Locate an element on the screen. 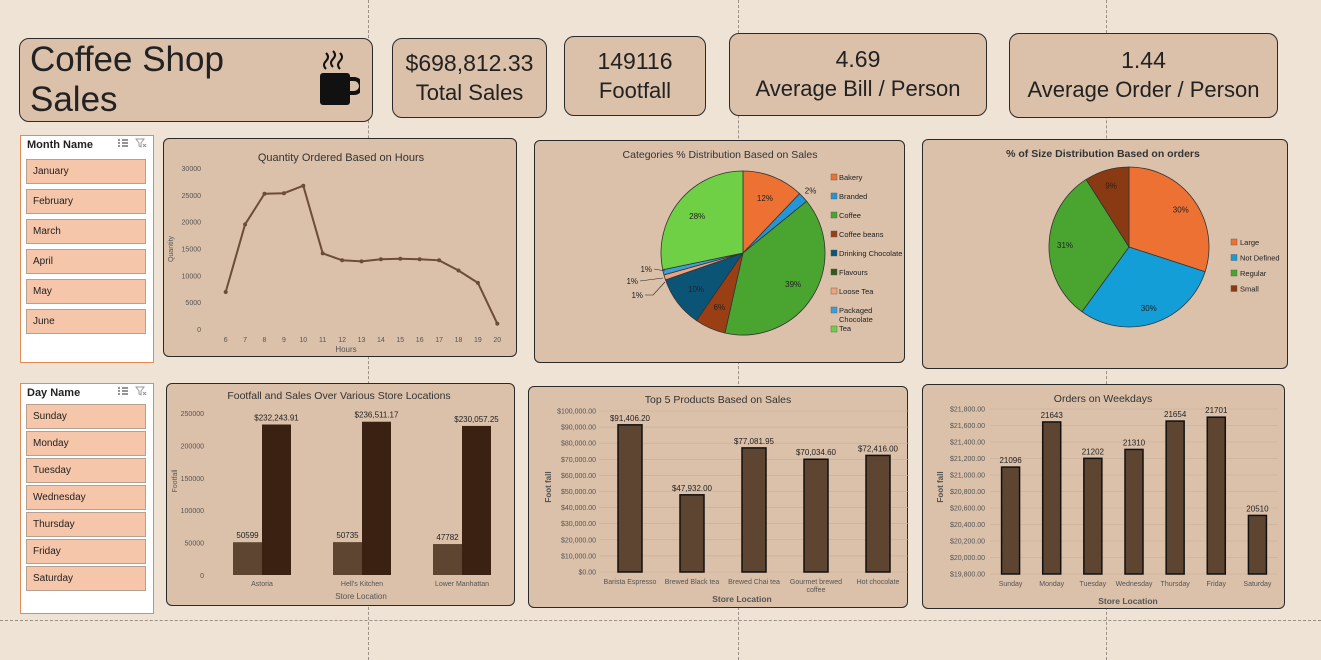 The width and height of the screenshot is (1321, 660). x-tick-label: 19 is located at coordinates (478, 340).